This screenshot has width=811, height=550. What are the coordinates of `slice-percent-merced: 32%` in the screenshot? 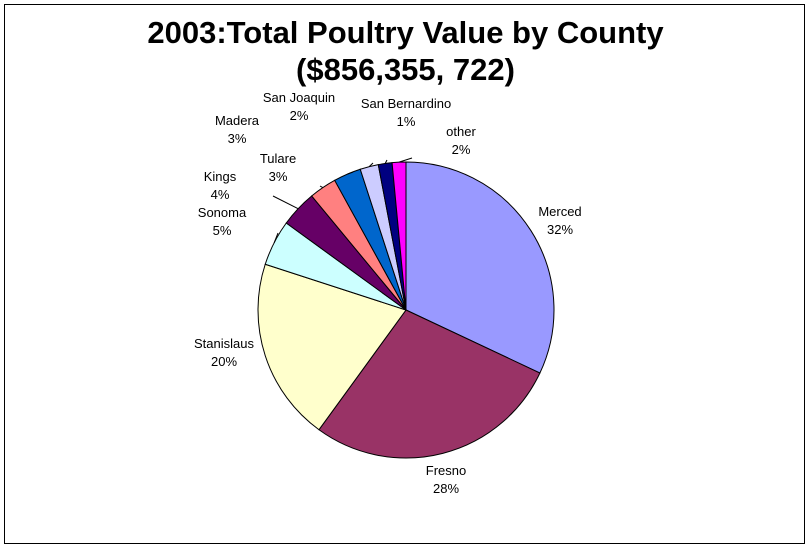 It's located at (560, 229).